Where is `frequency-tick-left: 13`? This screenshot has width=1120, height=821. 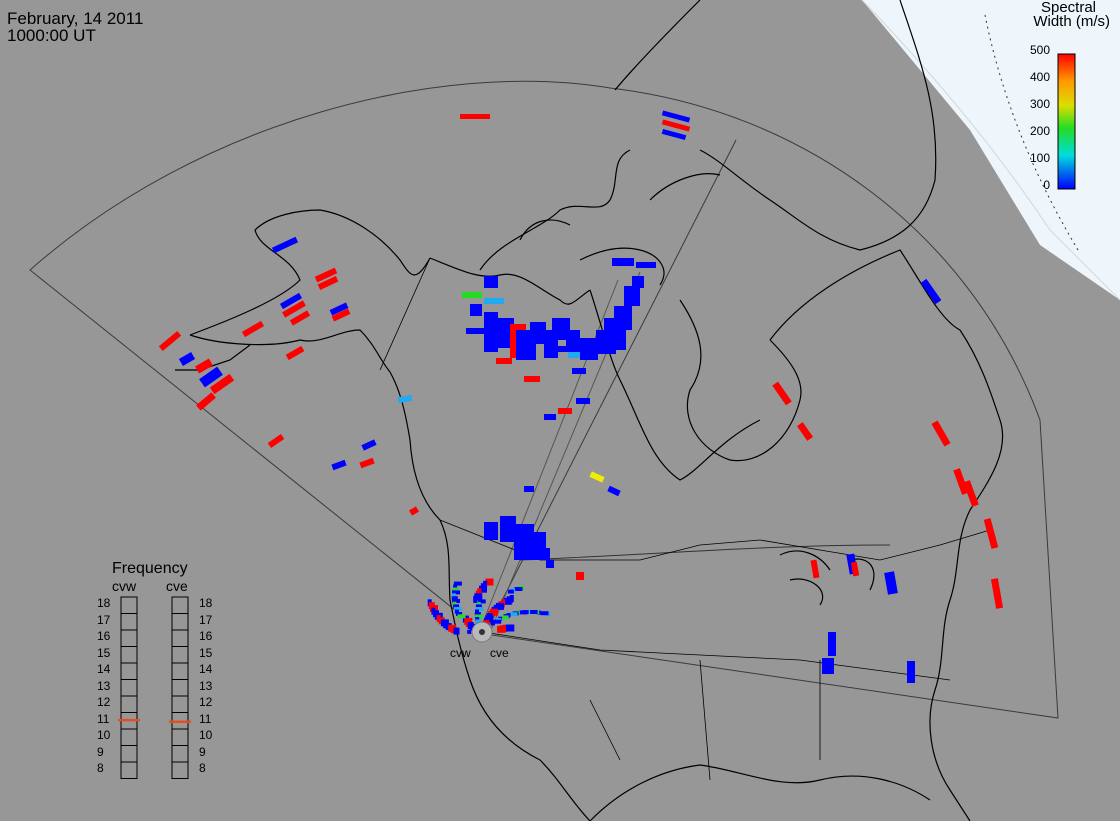
frequency-tick-left: 13 is located at coordinates (104, 685).